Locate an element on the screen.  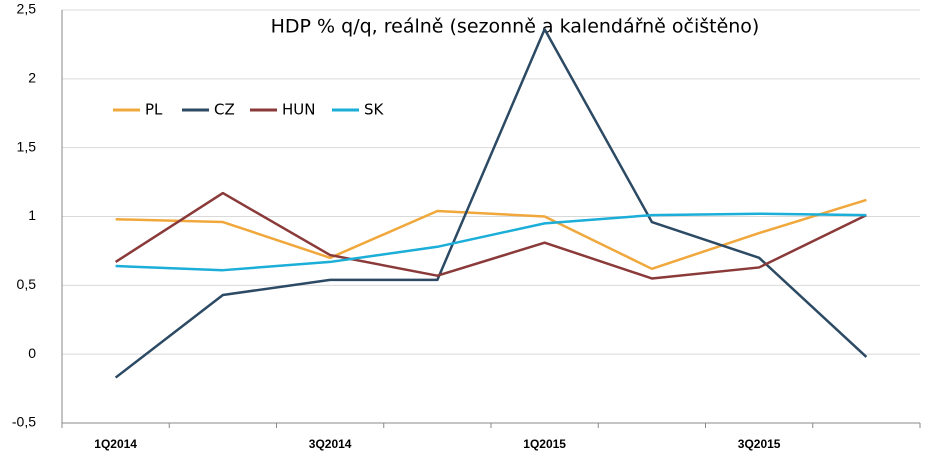
legend-label: CZ is located at coordinates (224, 110).